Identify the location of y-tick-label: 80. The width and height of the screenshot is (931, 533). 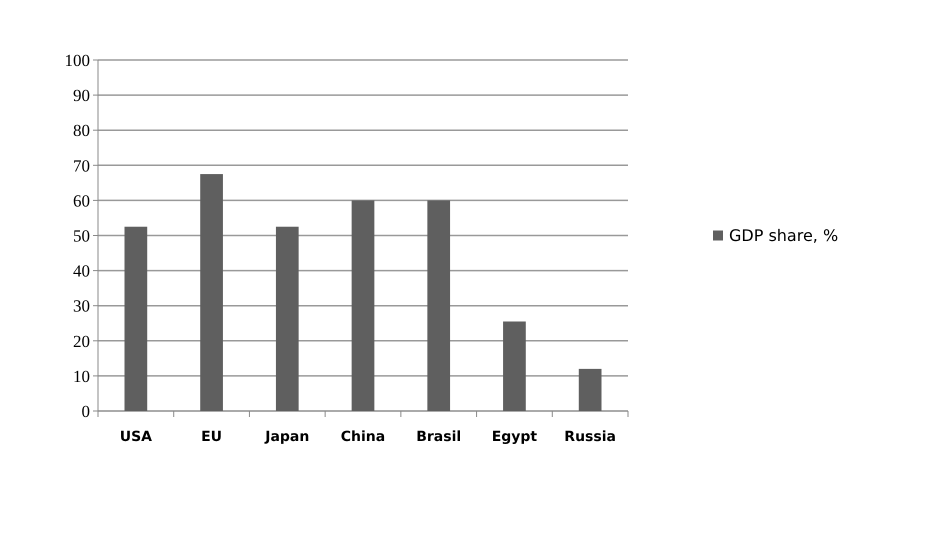
(81, 130).